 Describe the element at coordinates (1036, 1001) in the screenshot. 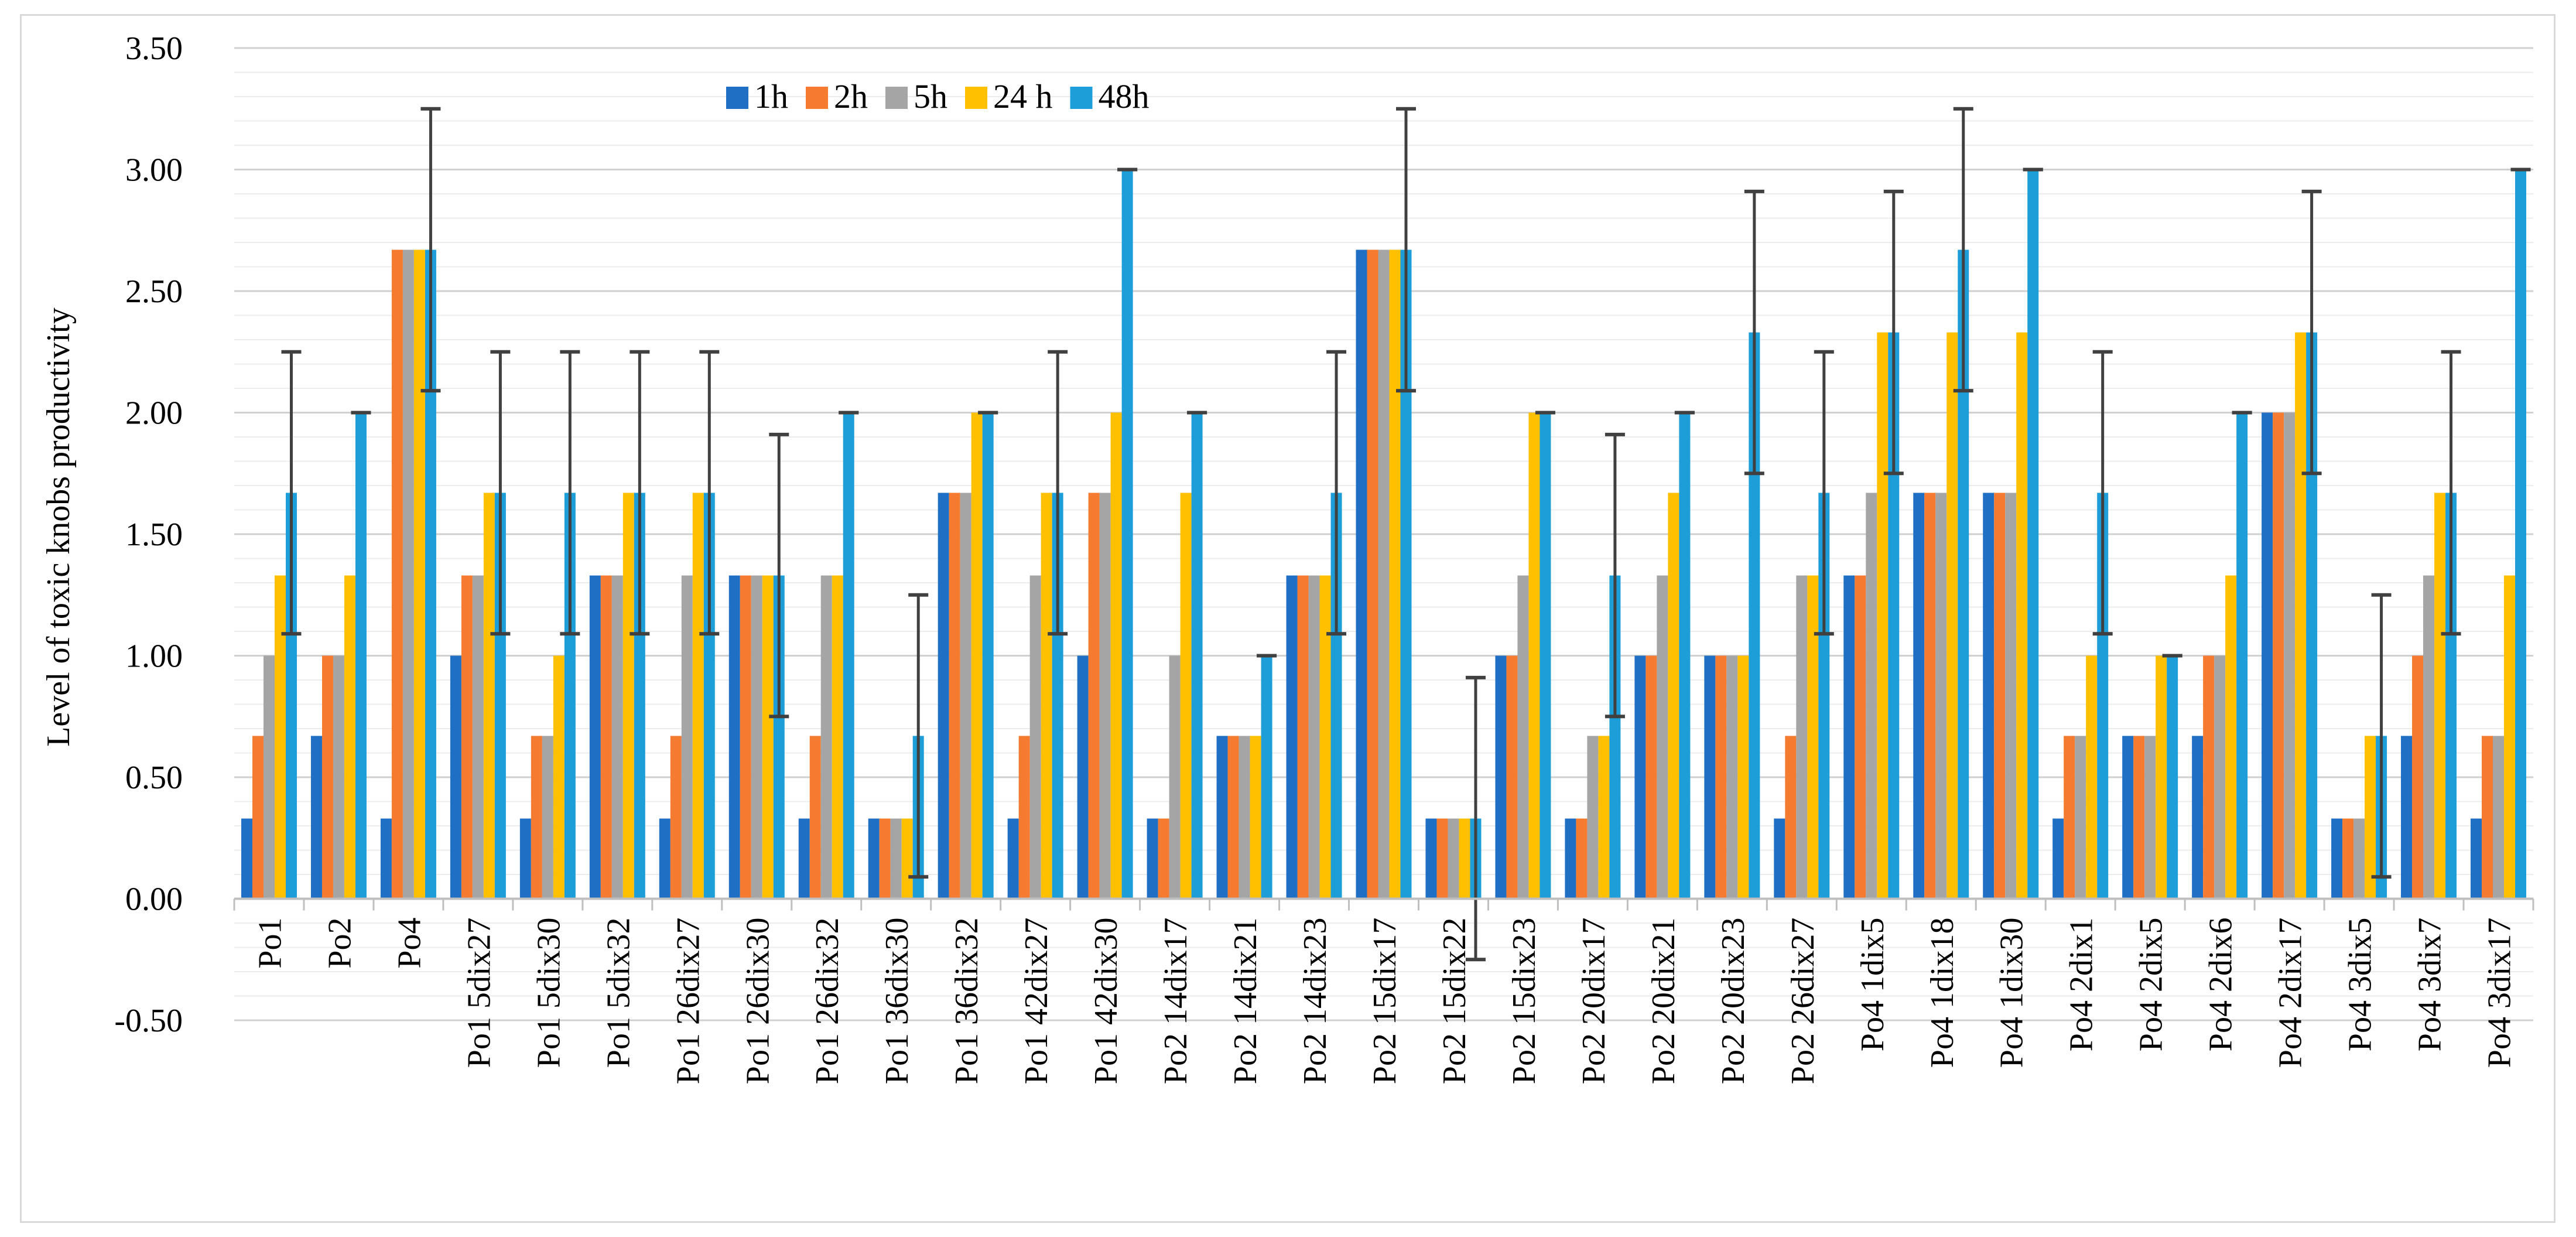

I see `x-tick-label: Po1 42dix27` at that location.